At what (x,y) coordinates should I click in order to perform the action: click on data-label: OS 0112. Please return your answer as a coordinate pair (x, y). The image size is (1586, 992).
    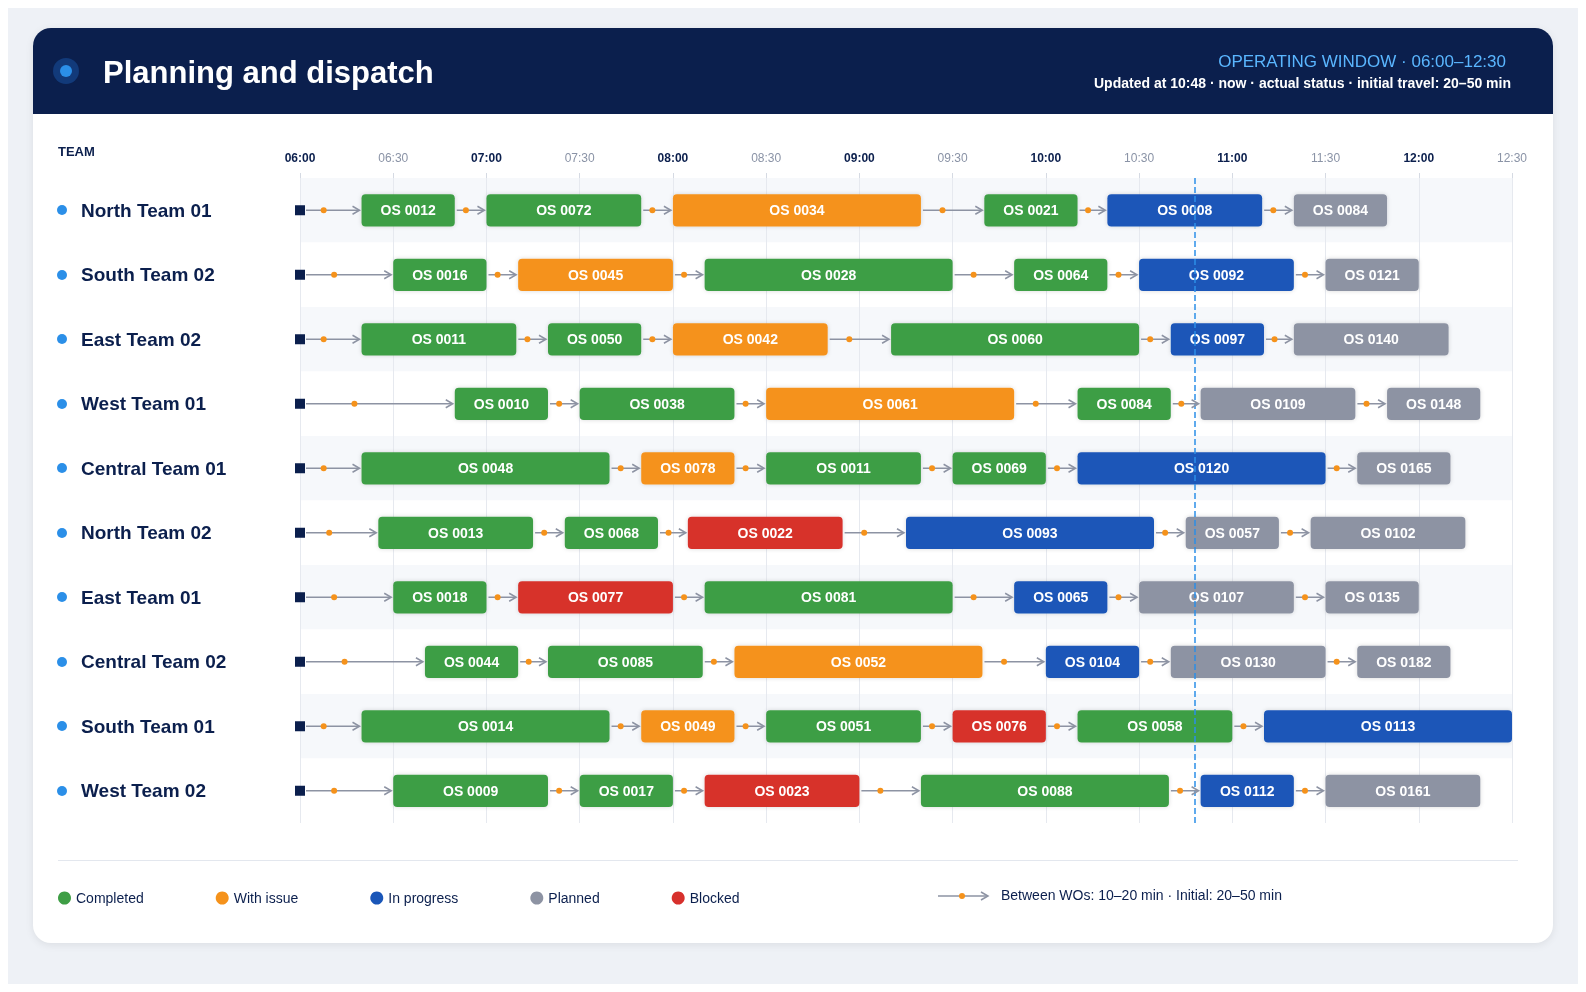
    Looking at the image, I should click on (1247, 790).